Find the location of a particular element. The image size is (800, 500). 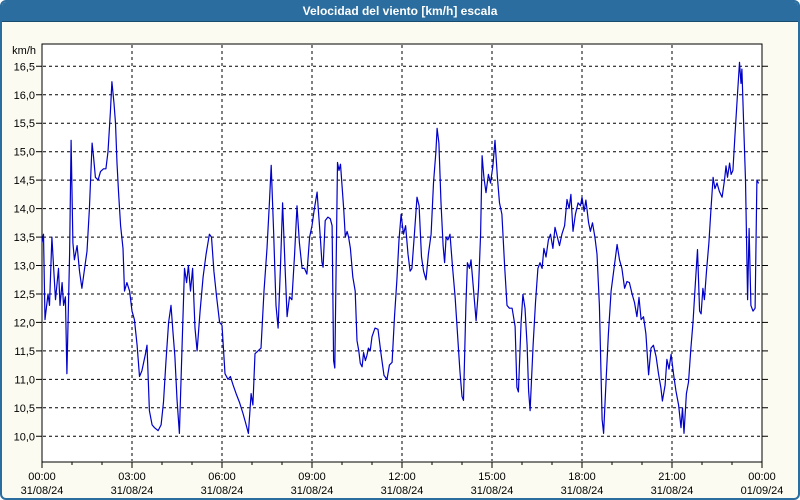

x-tick-date-label: 01/09/24 is located at coordinates (762, 491).